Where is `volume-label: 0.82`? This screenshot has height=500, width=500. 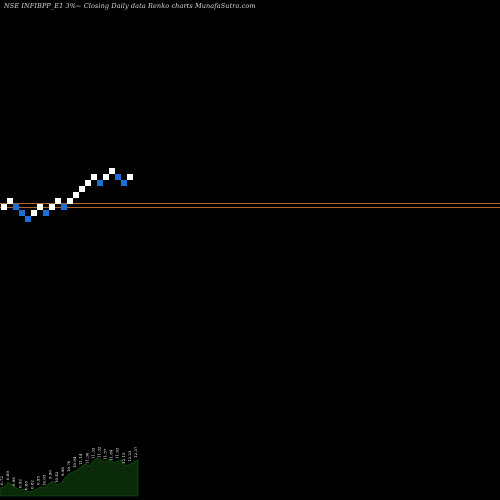
volume-label: 0.82 is located at coordinates (31, 484).